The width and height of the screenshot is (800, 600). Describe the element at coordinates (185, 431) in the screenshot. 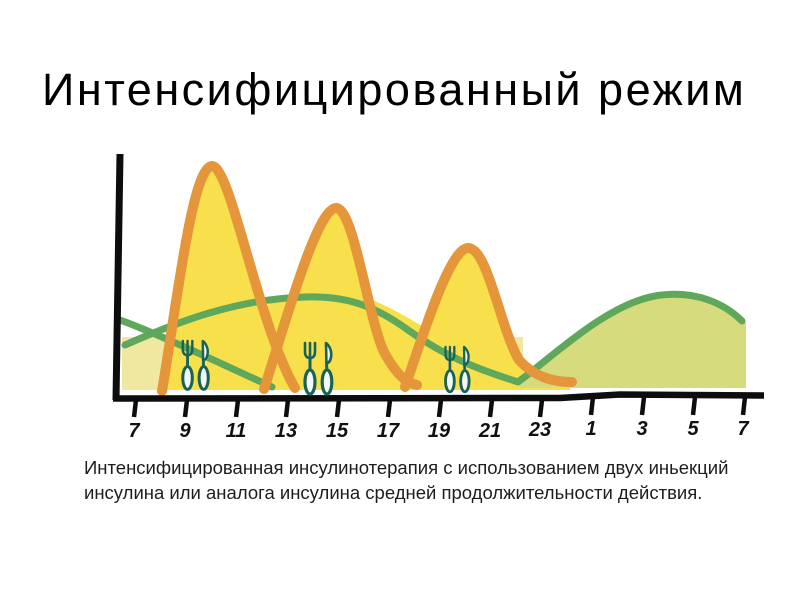

I see `x-tick-label: 9` at that location.